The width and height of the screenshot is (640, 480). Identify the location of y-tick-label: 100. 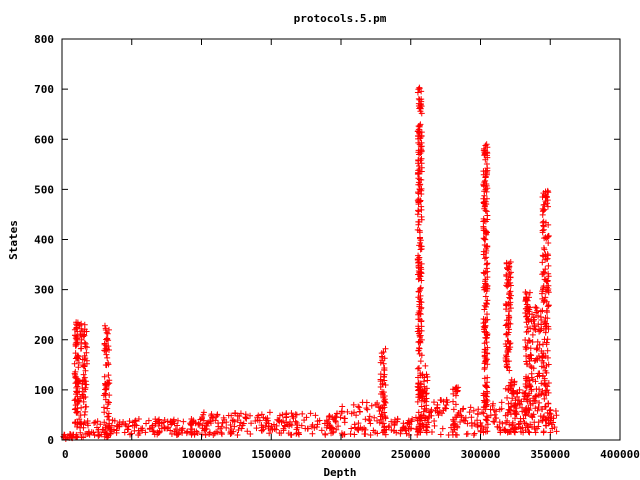
(44, 390).